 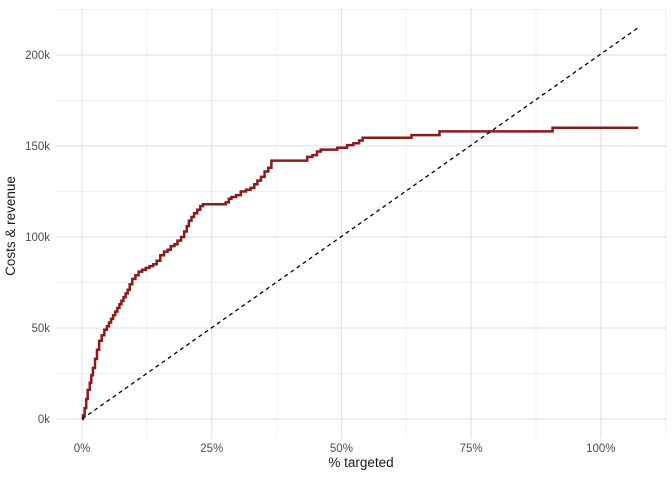 What do you see at coordinates (471, 449) in the screenshot?
I see `x-tick-label: 75%` at bounding box center [471, 449].